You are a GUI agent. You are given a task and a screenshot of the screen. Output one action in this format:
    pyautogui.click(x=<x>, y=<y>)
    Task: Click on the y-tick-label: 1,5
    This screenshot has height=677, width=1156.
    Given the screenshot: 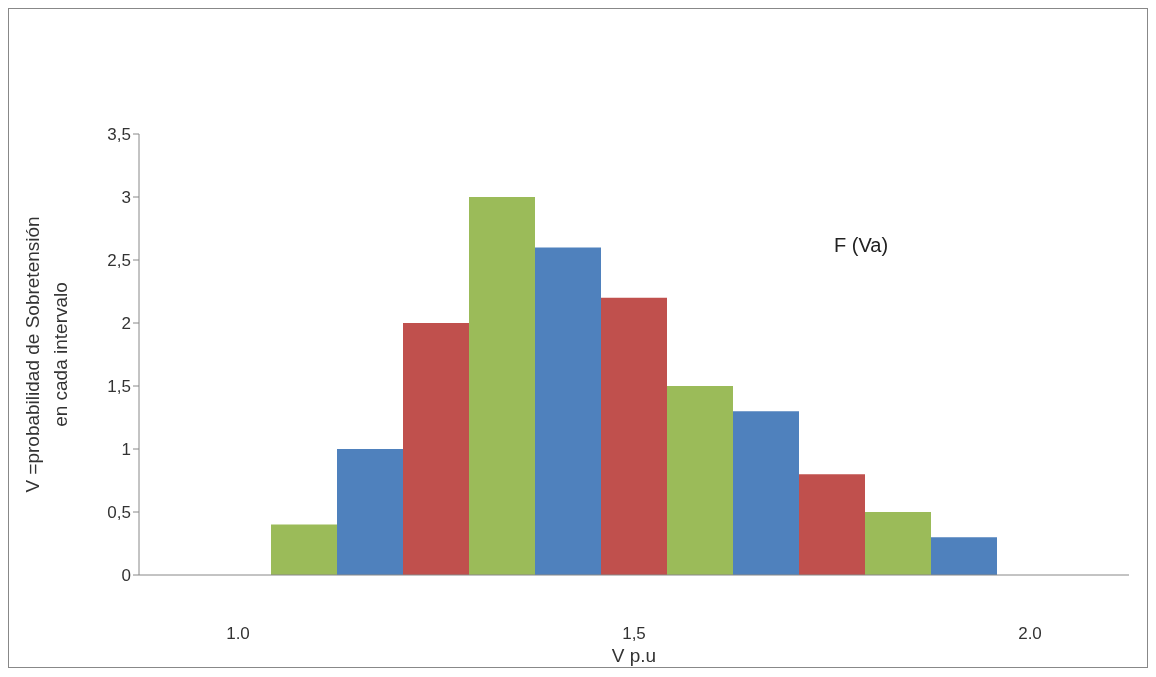 What is the action you would take?
    pyautogui.click(x=119, y=387)
    